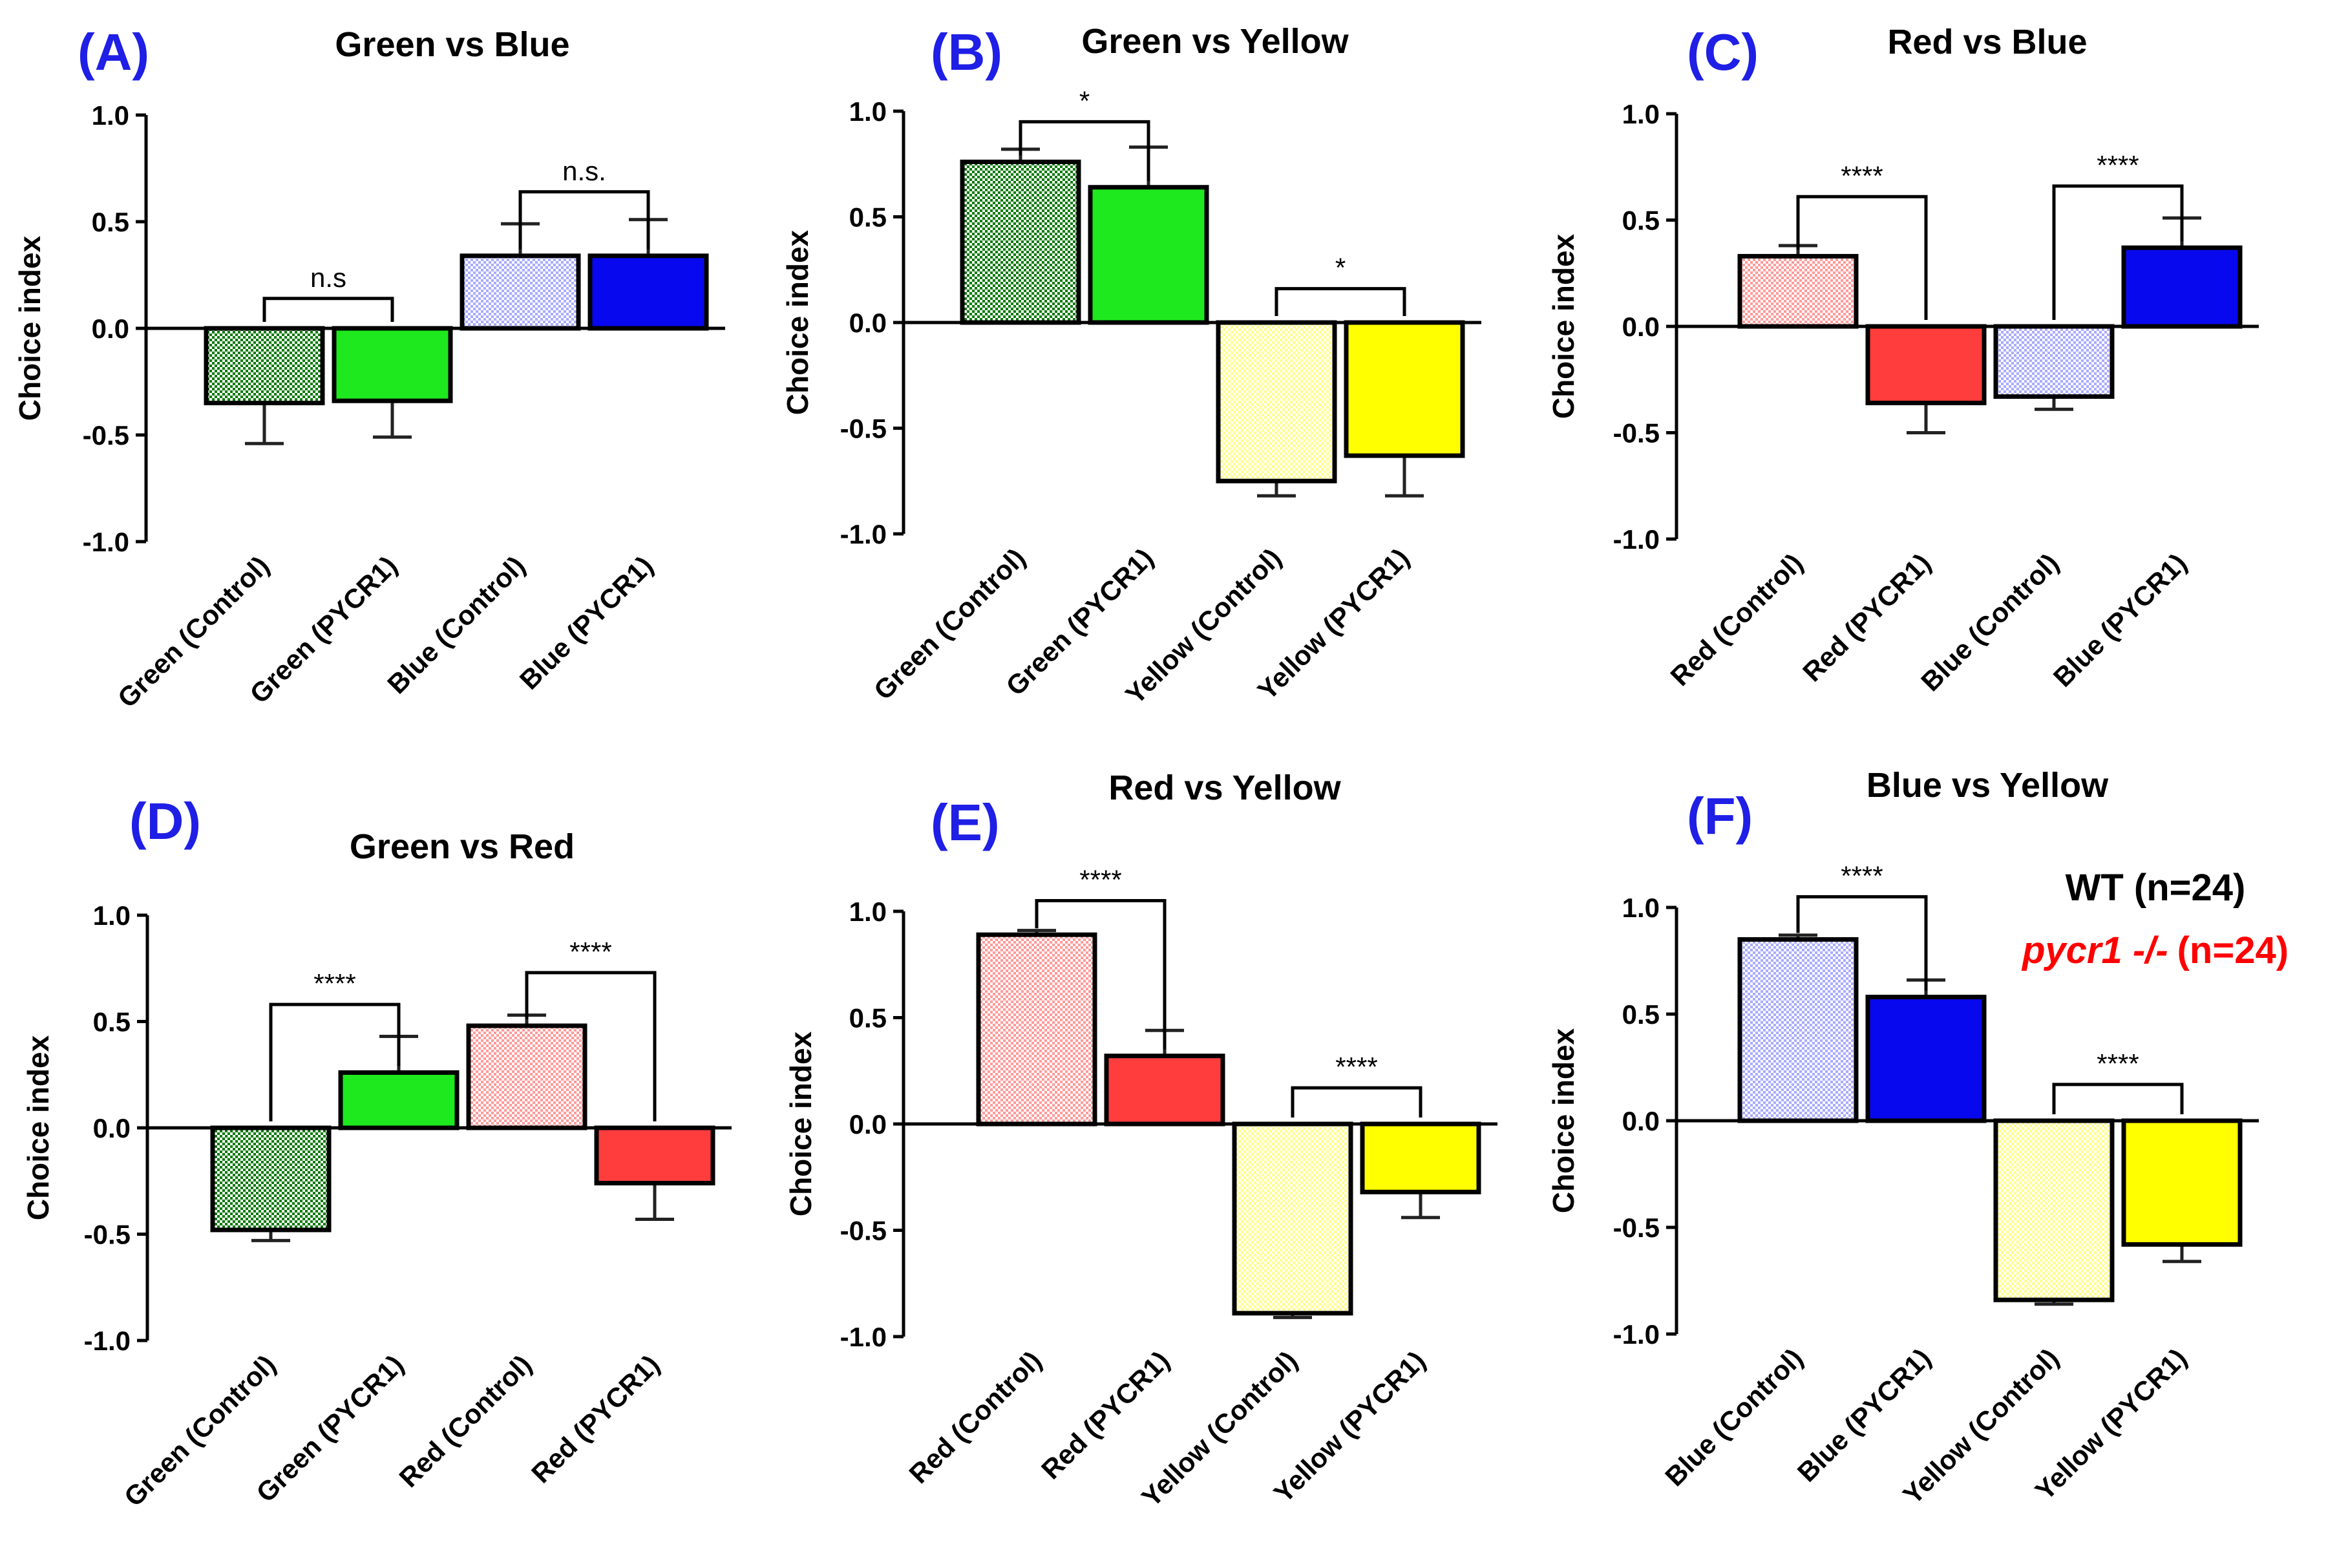 This screenshot has width=2348, height=1568. What do you see at coordinates (1723, 52) in the screenshot?
I see `panel-letter: (C)` at bounding box center [1723, 52].